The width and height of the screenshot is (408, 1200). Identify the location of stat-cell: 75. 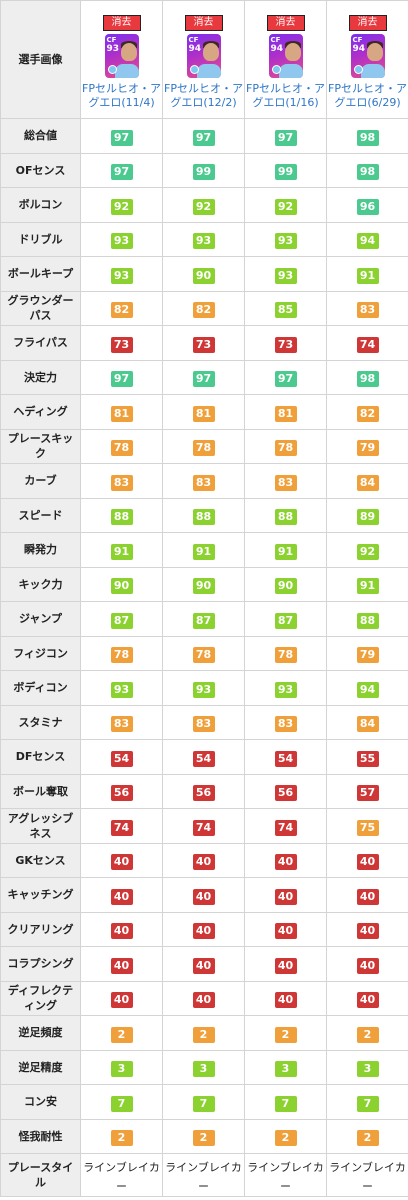
(367, 826).